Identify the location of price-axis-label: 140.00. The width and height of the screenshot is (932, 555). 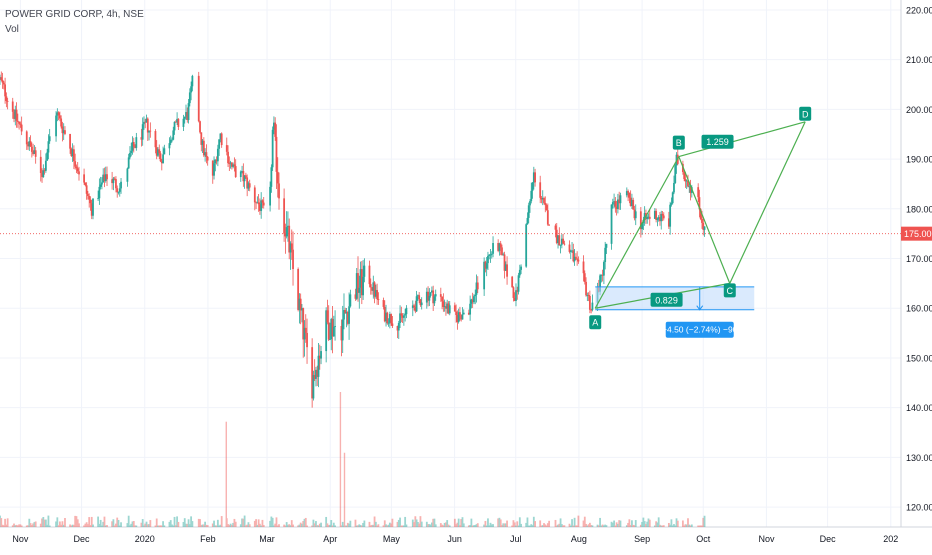
(919, 408).